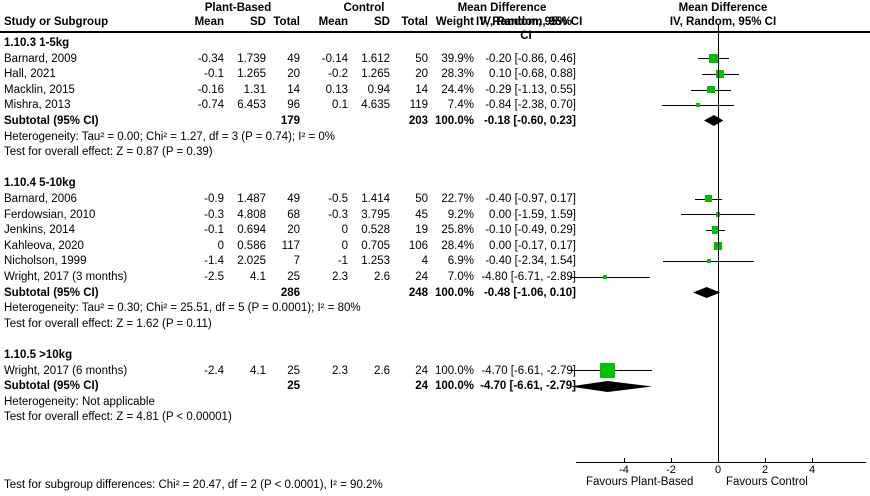 Image resolution: width=870 pixels, height=496 pixels. Describe the element at coordinates (251, 199) in the screenshot. I see `study-sd-plant: 1.487` at that location.